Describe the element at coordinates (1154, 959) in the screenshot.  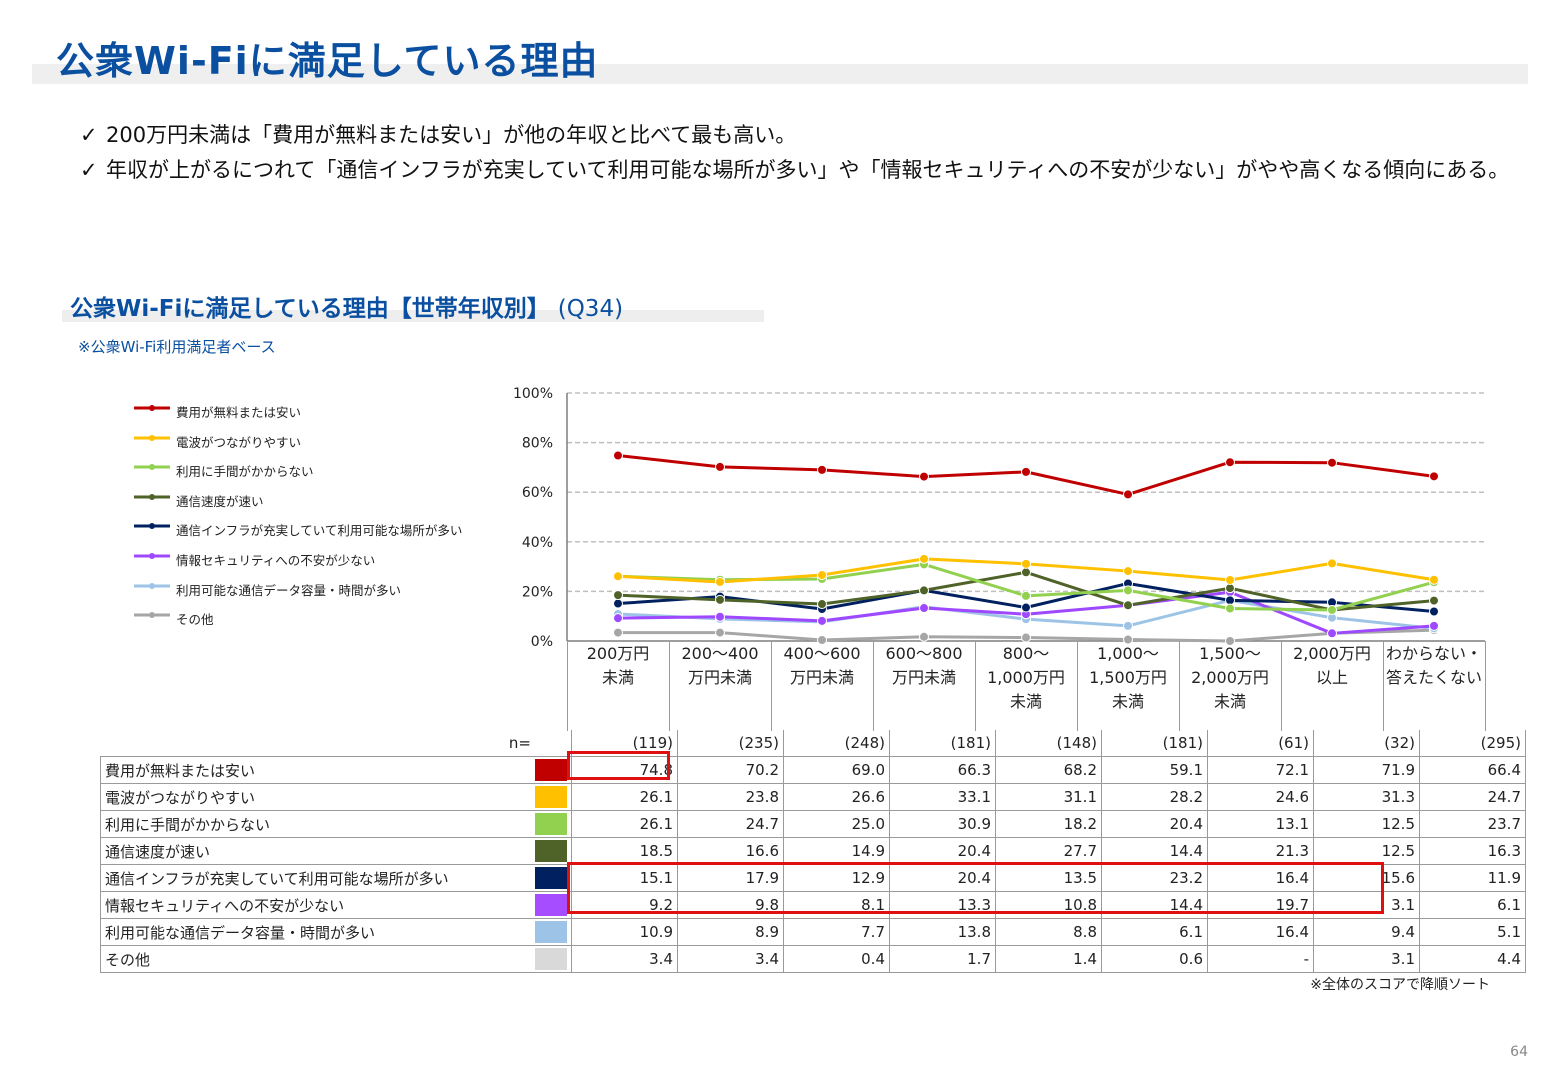
I see `table-cell: 0.6` at that location.